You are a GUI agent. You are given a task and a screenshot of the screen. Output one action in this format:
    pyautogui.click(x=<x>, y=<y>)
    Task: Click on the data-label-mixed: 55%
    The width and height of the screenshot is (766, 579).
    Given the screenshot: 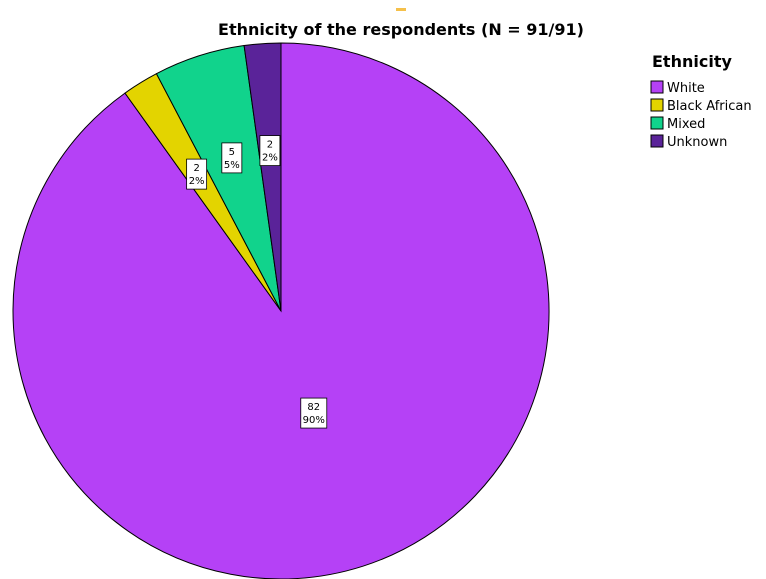 What is the action you would take?
    pyautogui.click(x=232, y=158)
    